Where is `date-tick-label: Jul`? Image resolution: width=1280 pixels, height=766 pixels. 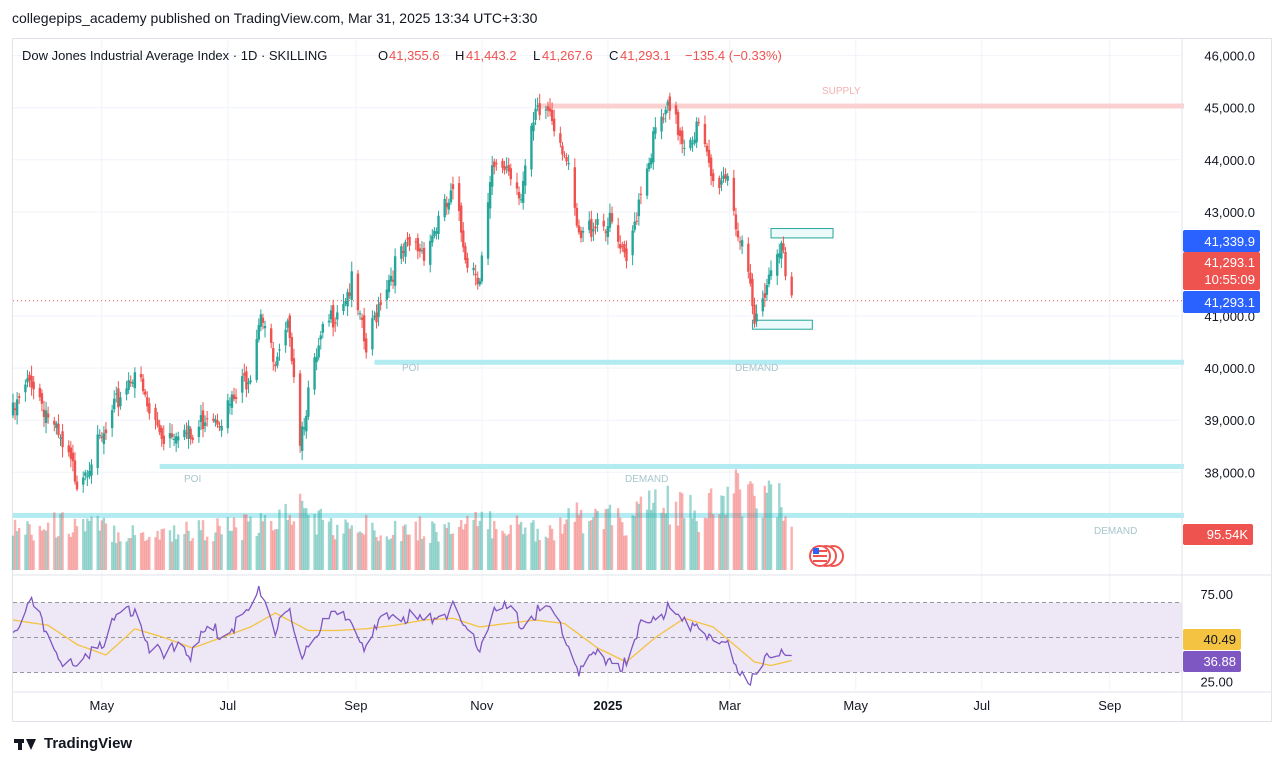 date-tick-label: Jul is located at coordinates (981, 705).